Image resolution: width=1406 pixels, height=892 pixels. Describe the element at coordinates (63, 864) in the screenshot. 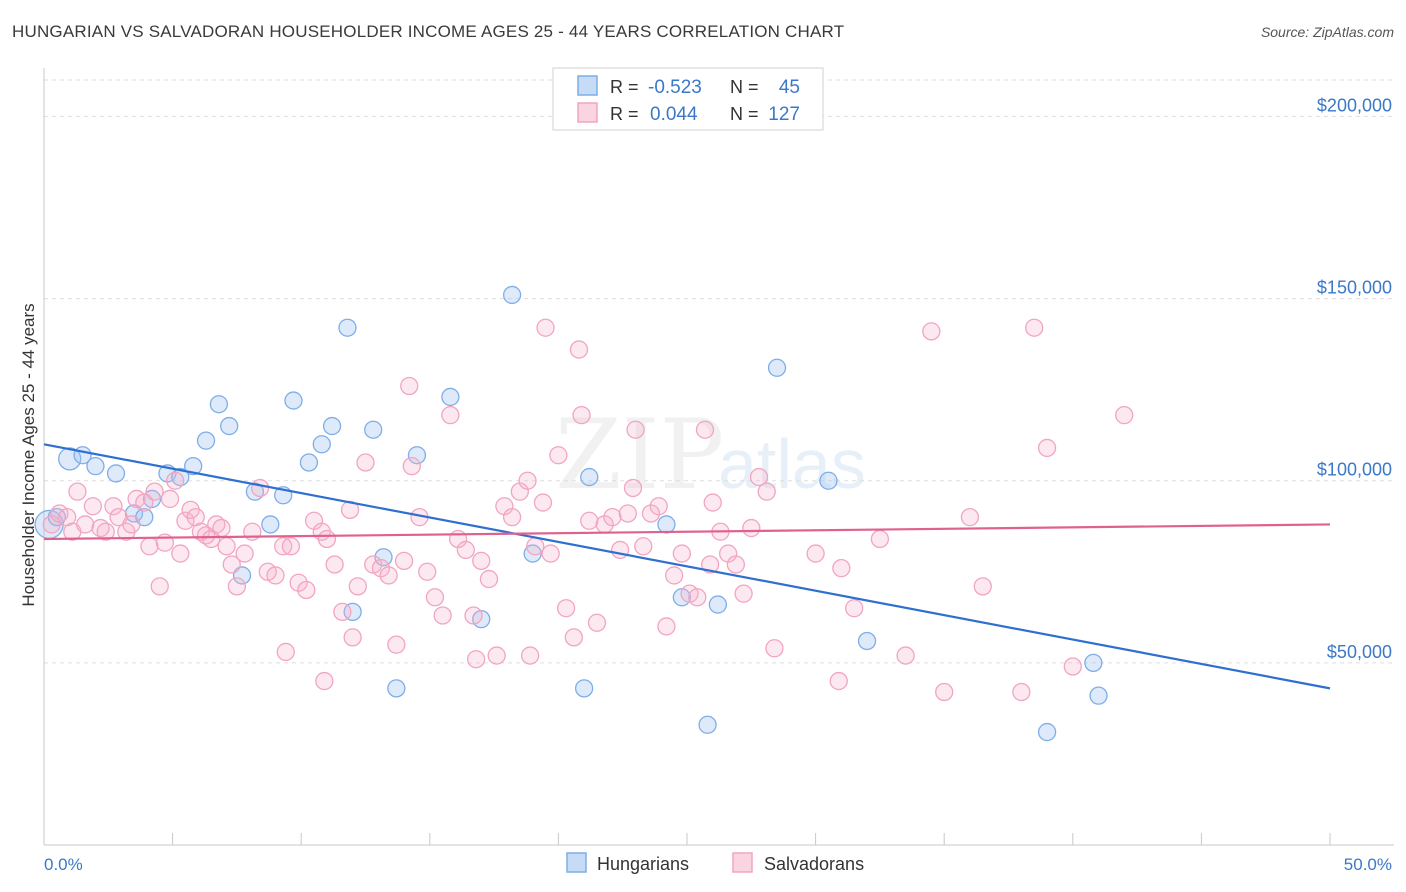

I see `x-tick-label-min: 0.0%` at that location.